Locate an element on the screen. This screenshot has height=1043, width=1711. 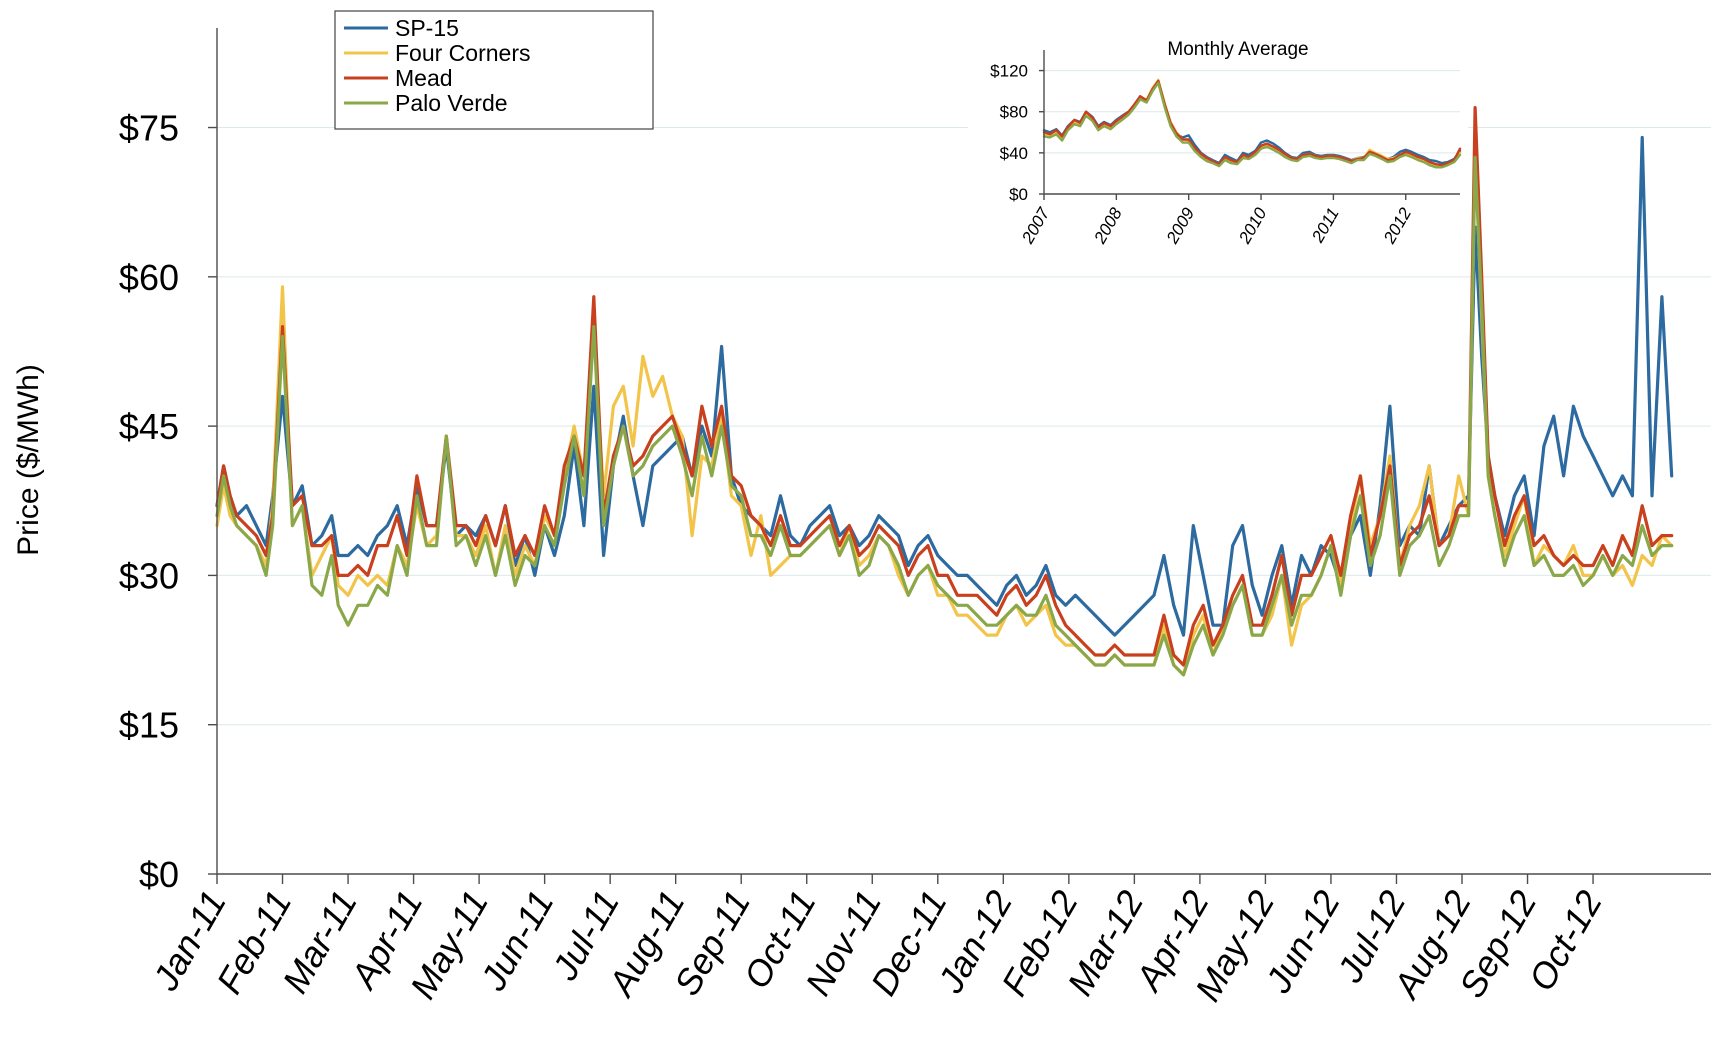
inset-y-ticks: $0 $40 $80 $120 is located at coordinates (1017, 133).